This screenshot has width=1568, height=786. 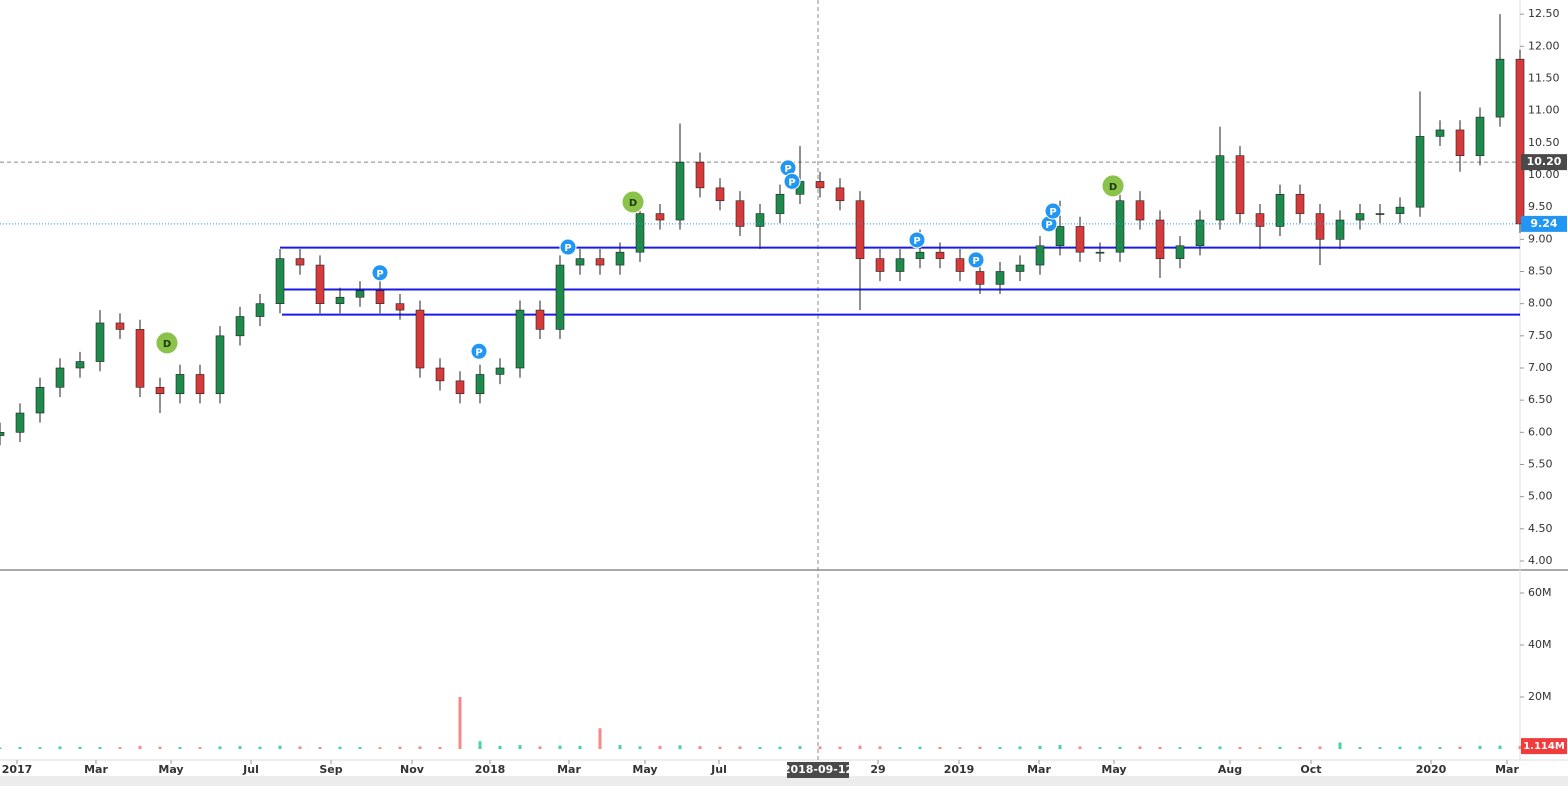 I want to click on x-tick-label: Mar, so click(x=569, y=769).